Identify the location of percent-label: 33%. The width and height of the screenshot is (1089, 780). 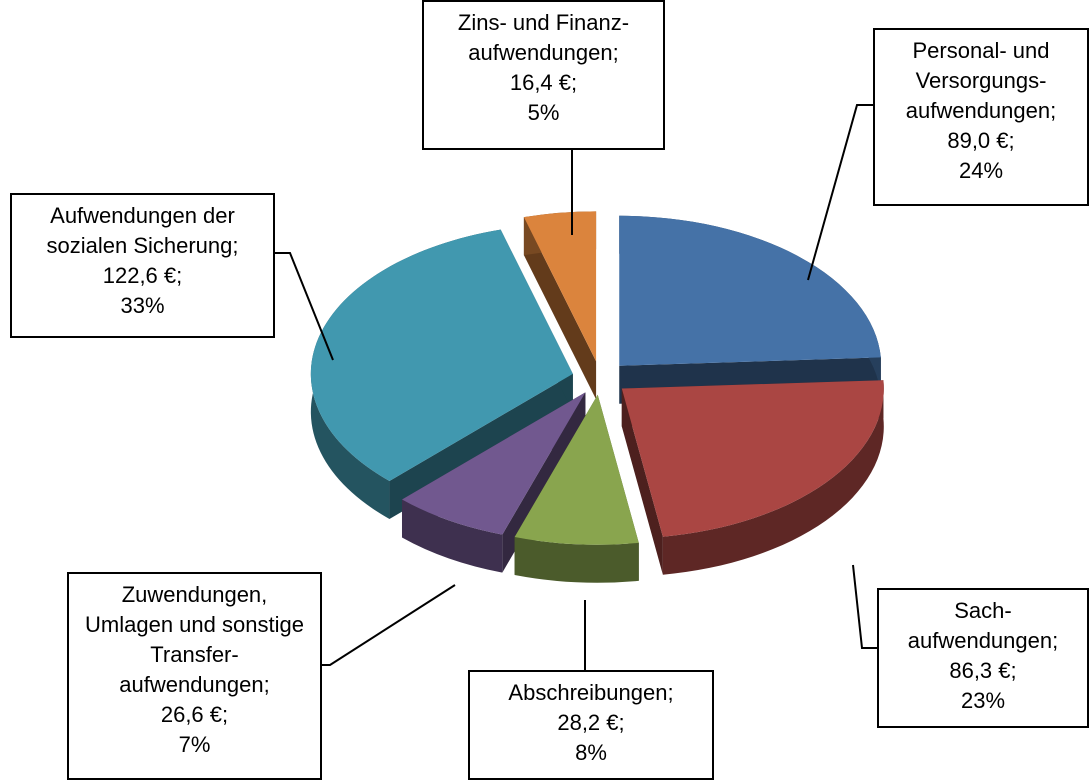
(142, 305).